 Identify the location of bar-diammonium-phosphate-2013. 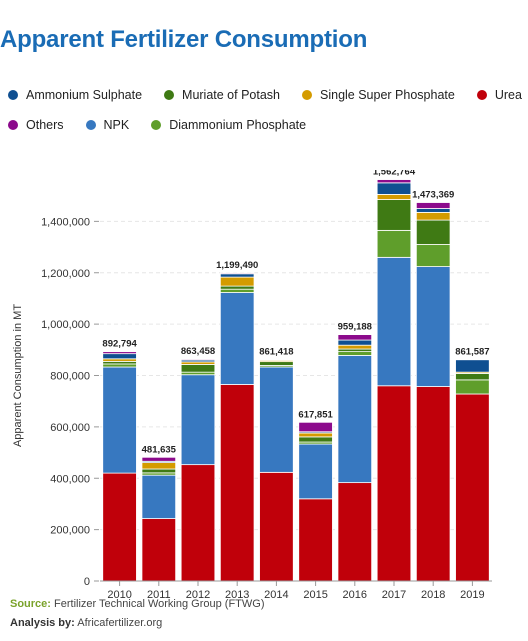
(237, 290).